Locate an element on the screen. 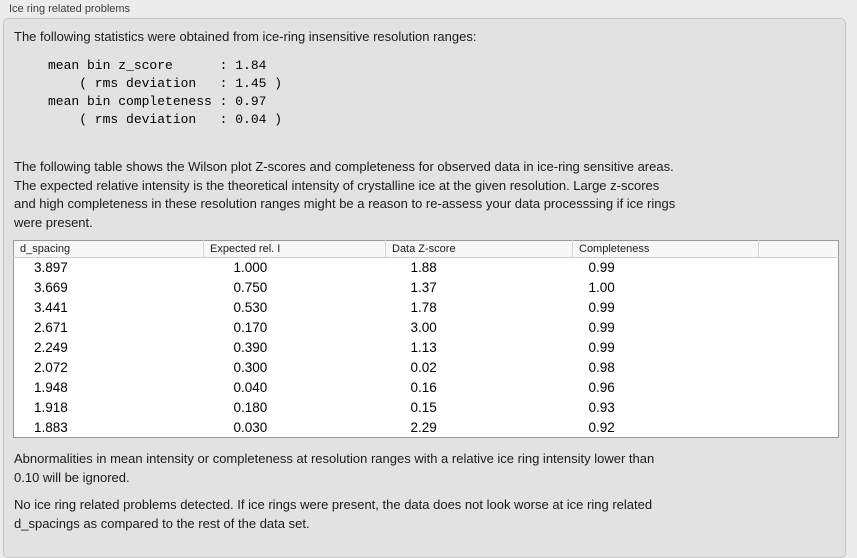  table-cell: 0.300 is located at coordinates (250, 367).